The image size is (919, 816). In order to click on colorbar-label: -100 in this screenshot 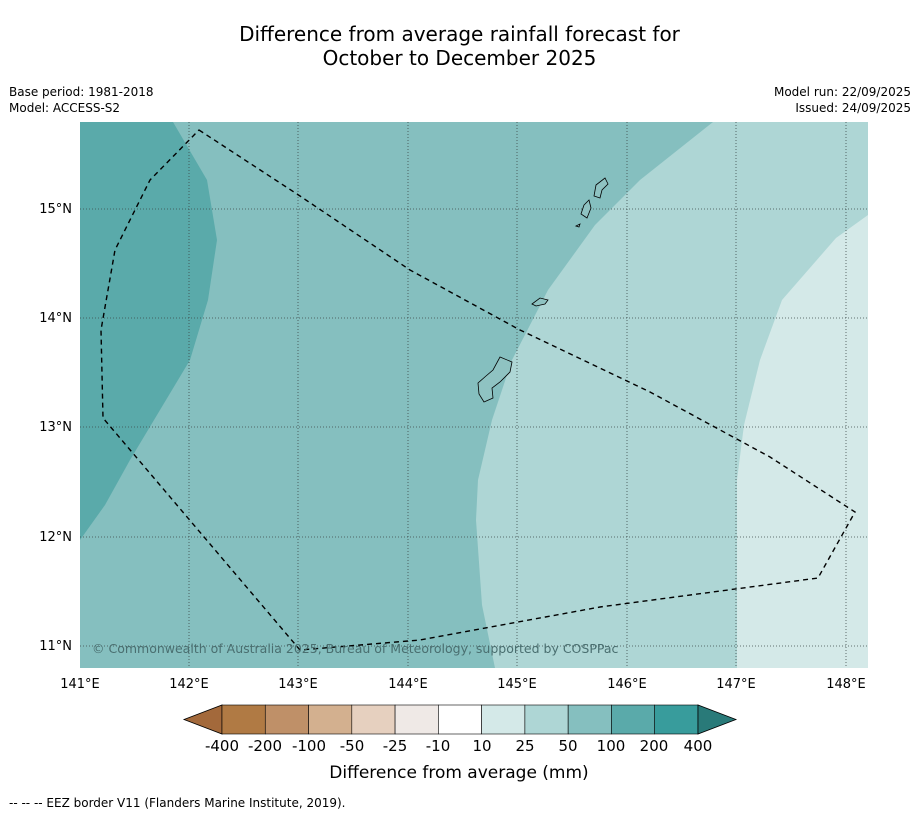, I will do `click(309, 746)`.